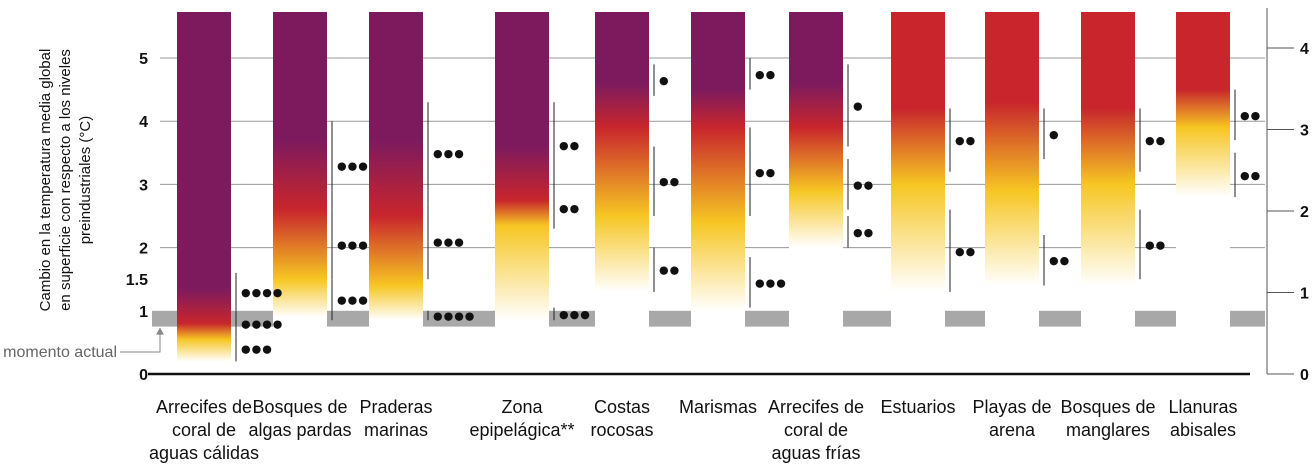 The width and height of the screenshot is (1316, 472). I want to click on y-tick-label: 3, so click(143, 185).